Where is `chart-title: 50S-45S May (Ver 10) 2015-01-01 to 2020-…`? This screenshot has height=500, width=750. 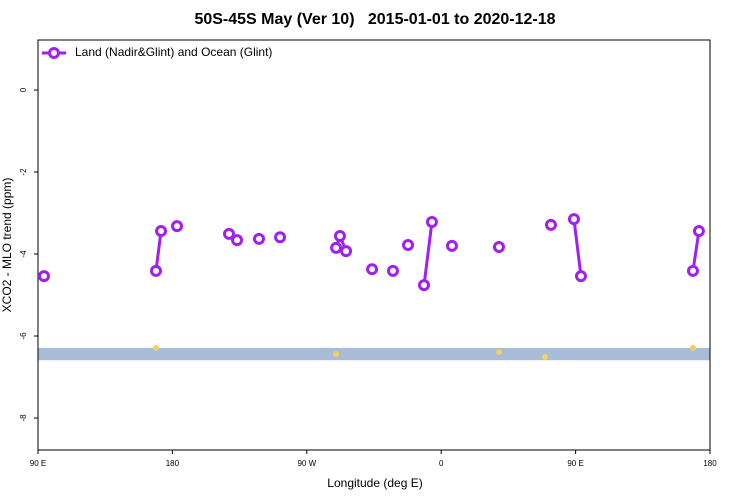
chart-title: 50S-45S May (Ver 10) 2015-01-01 to 2020-… is located at coordinates (374, 19).